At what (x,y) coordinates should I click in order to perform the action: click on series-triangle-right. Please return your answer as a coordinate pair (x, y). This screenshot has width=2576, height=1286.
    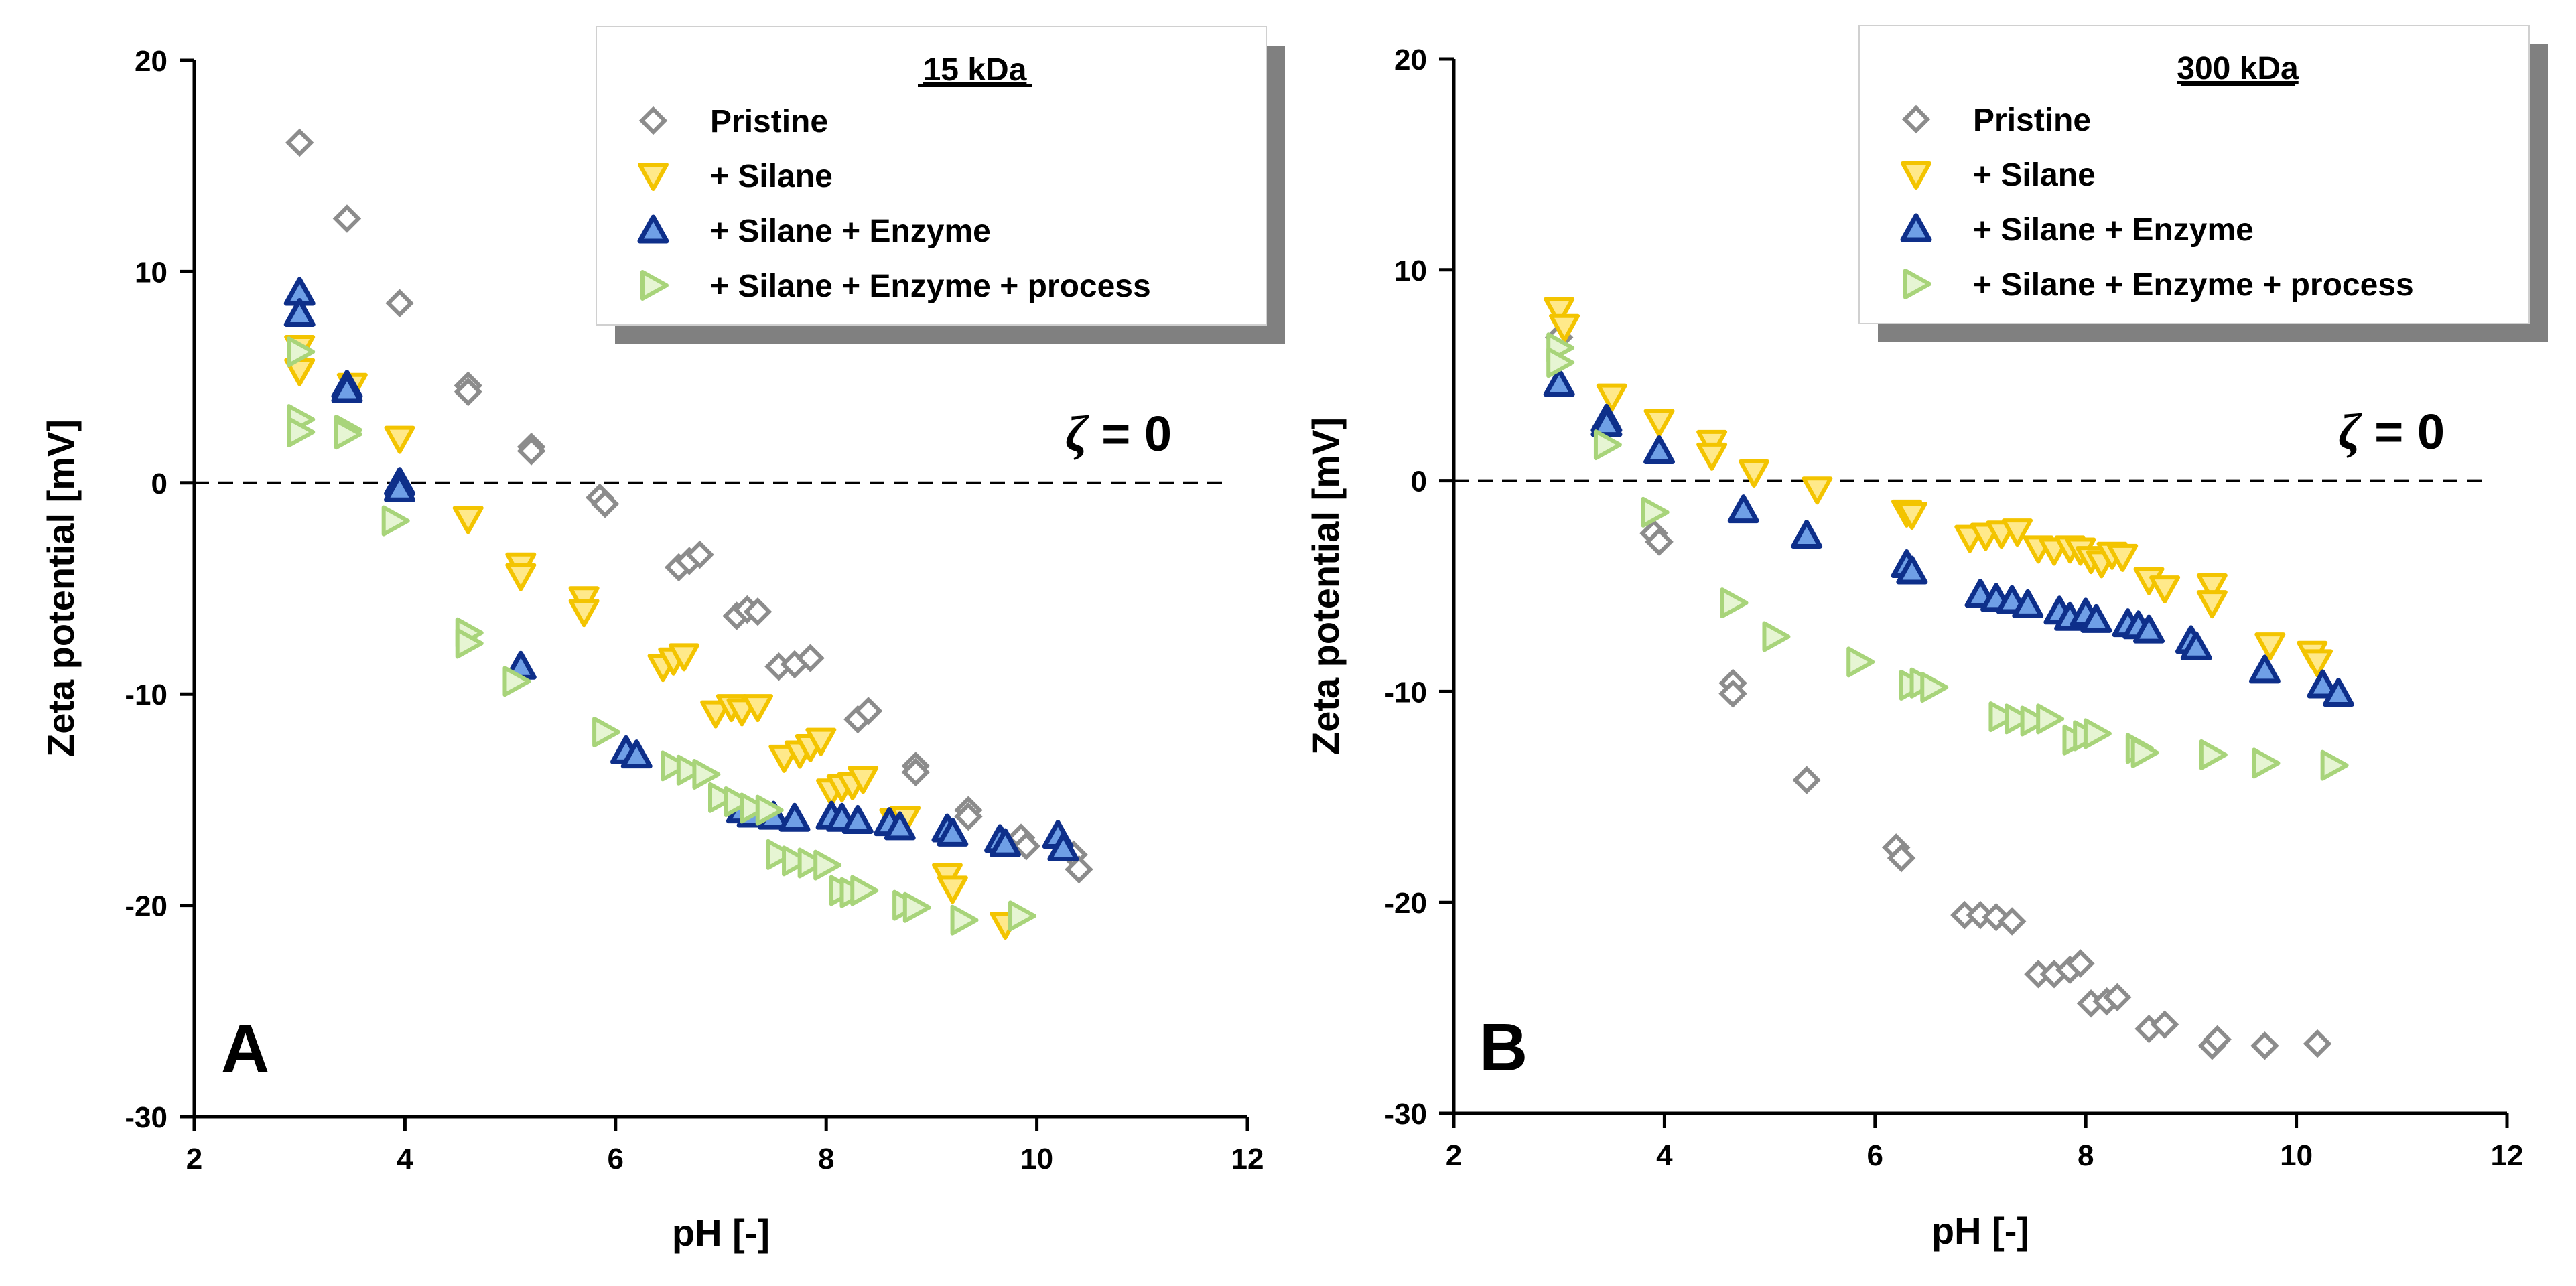
    Looking at the image, I should click on (1948, 556).